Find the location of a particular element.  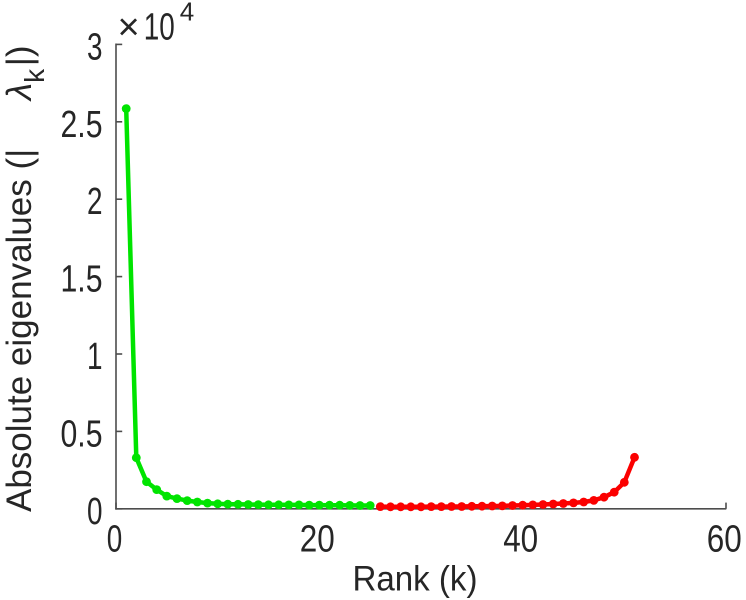

svg-text: 1 is located at coordinates (95, 357).